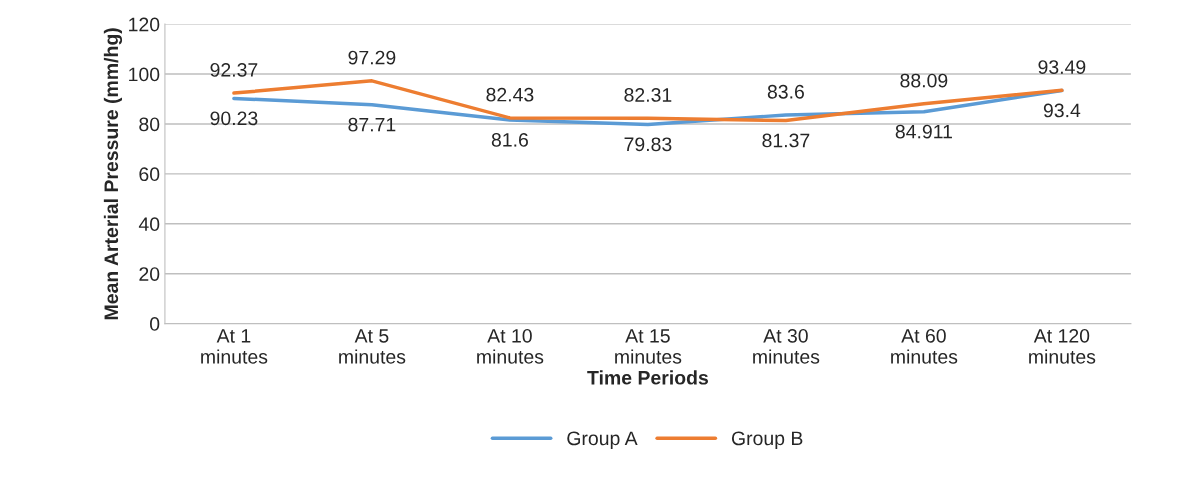  What do you see at coordinates (149, 224) in the screenshot?
I see `y-tick-label: 40` at bounding box center [149, 224].